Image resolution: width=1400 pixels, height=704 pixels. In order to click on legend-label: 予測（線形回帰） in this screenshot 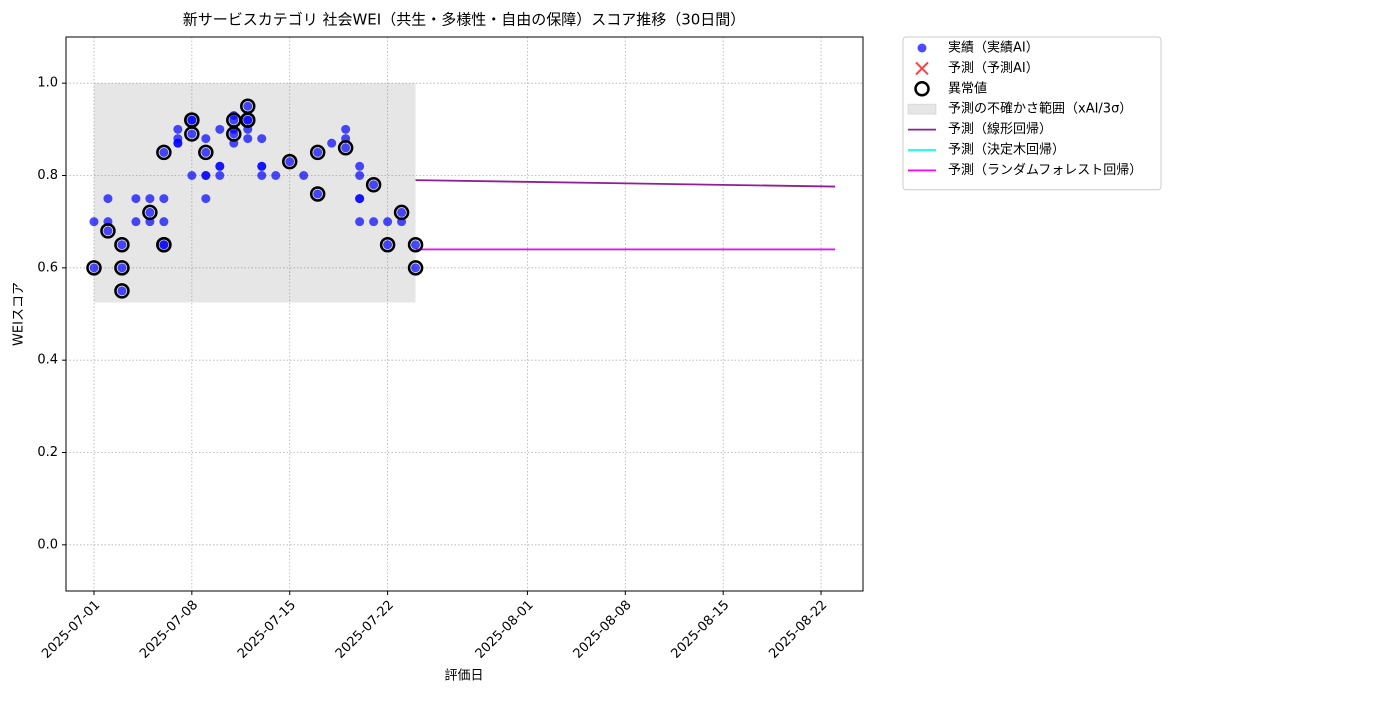, I will do `click(1000, 129)`.